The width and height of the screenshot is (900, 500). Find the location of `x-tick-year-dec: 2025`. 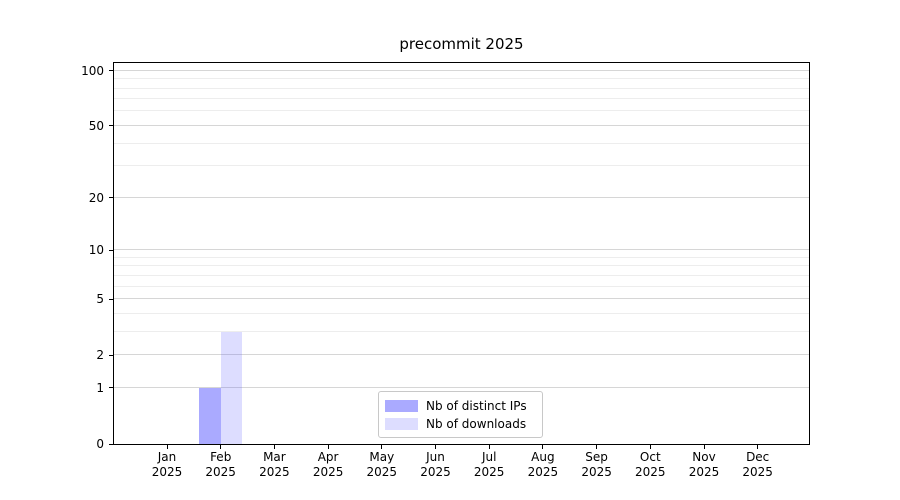

x-tick-year-dec: 2025 is located at coordinates (757, 472).